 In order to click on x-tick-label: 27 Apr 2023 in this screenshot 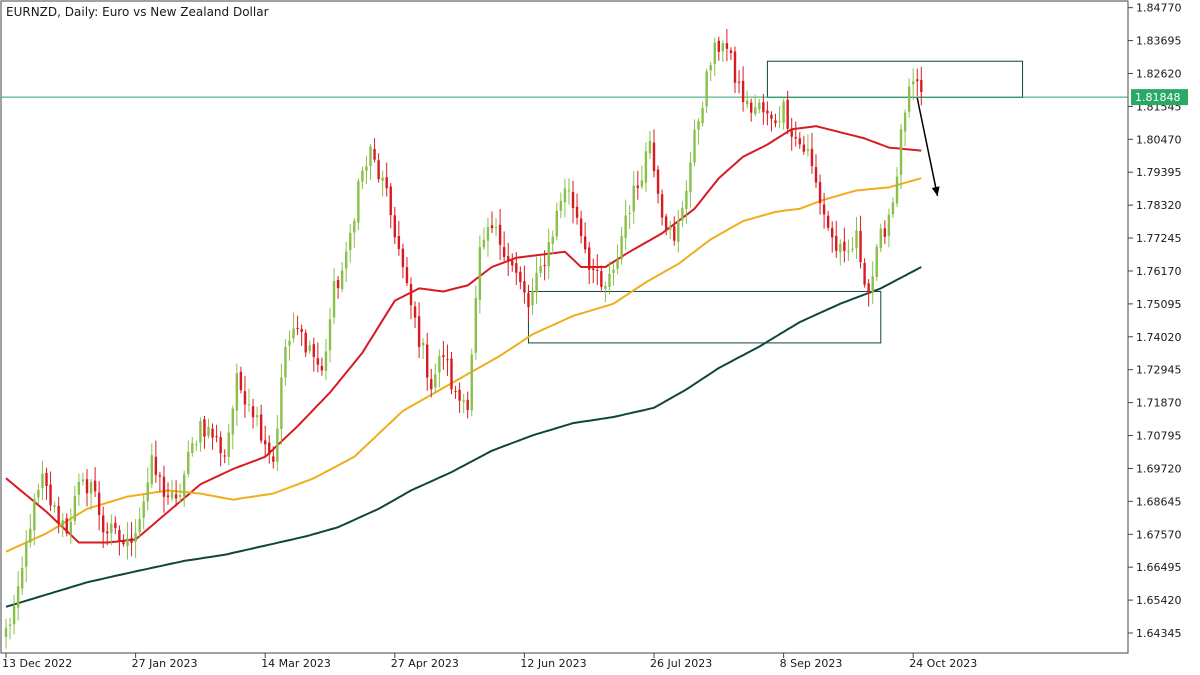, I will do `click(425, 663)`.